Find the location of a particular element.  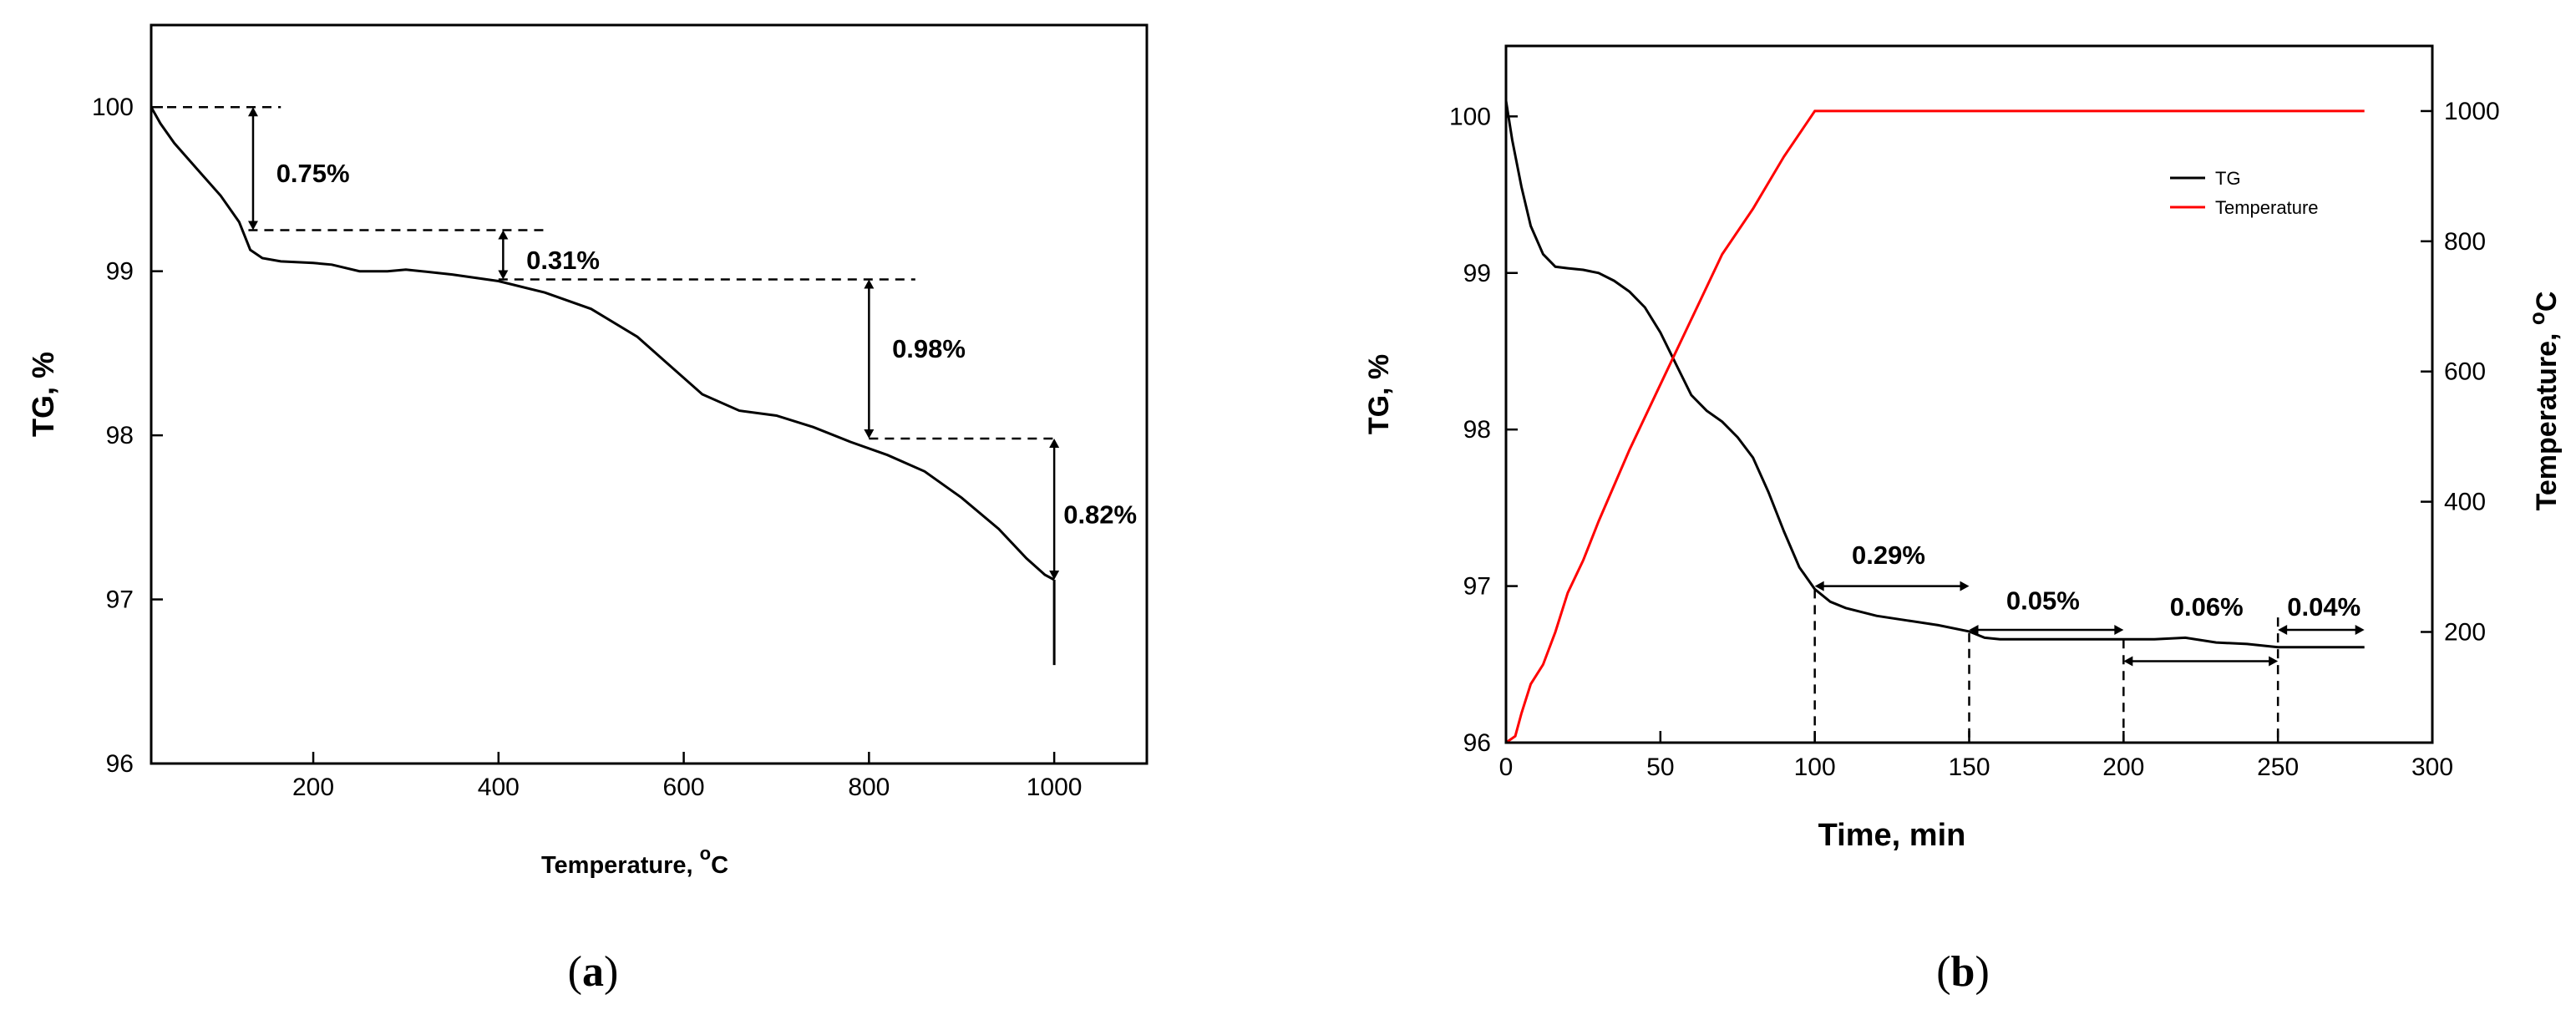

panel-b-y2-axis-title: Temperature, oC is located at coordinates (2543, 401).